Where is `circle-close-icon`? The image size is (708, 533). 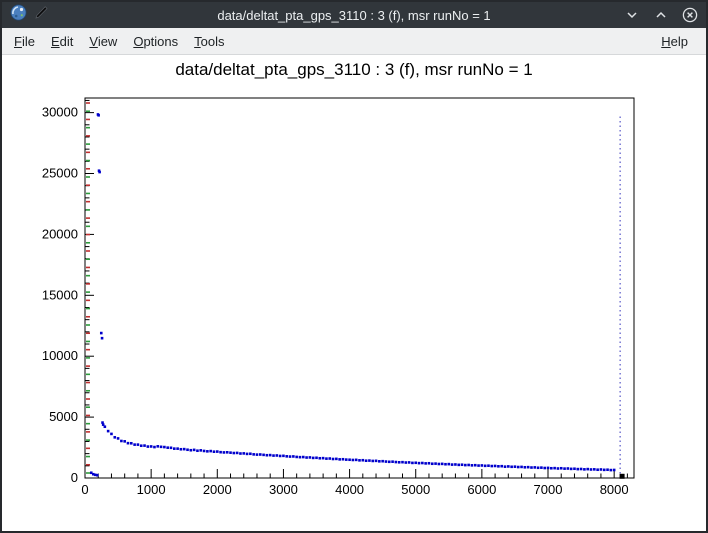
circle-close-icon is located at coordinates (690, 15).